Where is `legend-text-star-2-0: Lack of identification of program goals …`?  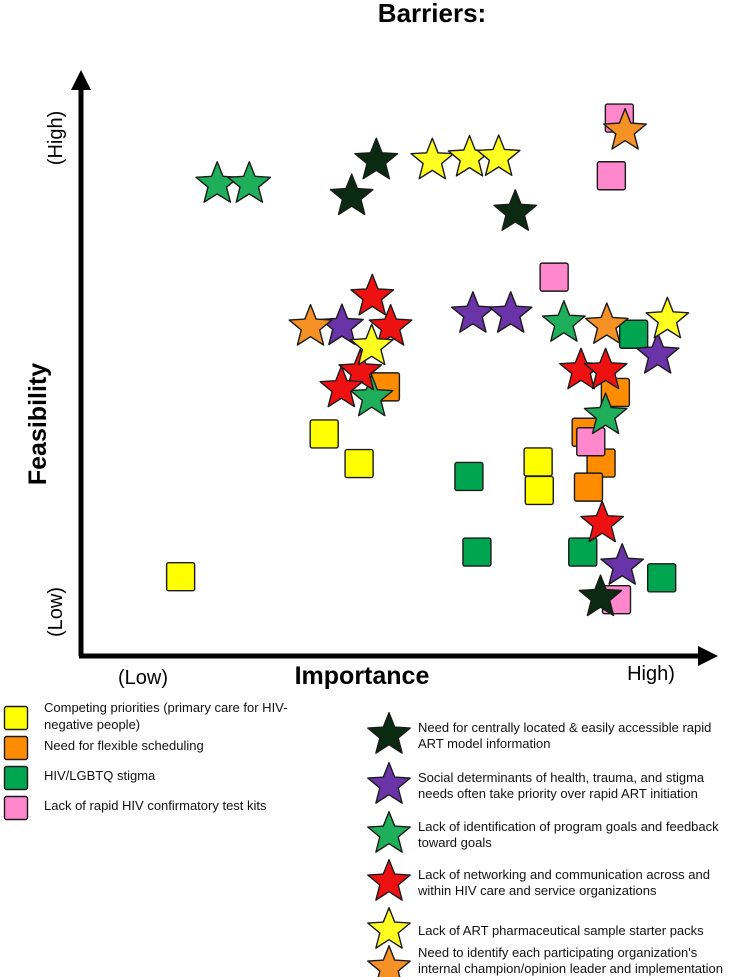
legend-text-star-2-0: Lack of identification of program goals … is located at coordinates (568, 826).